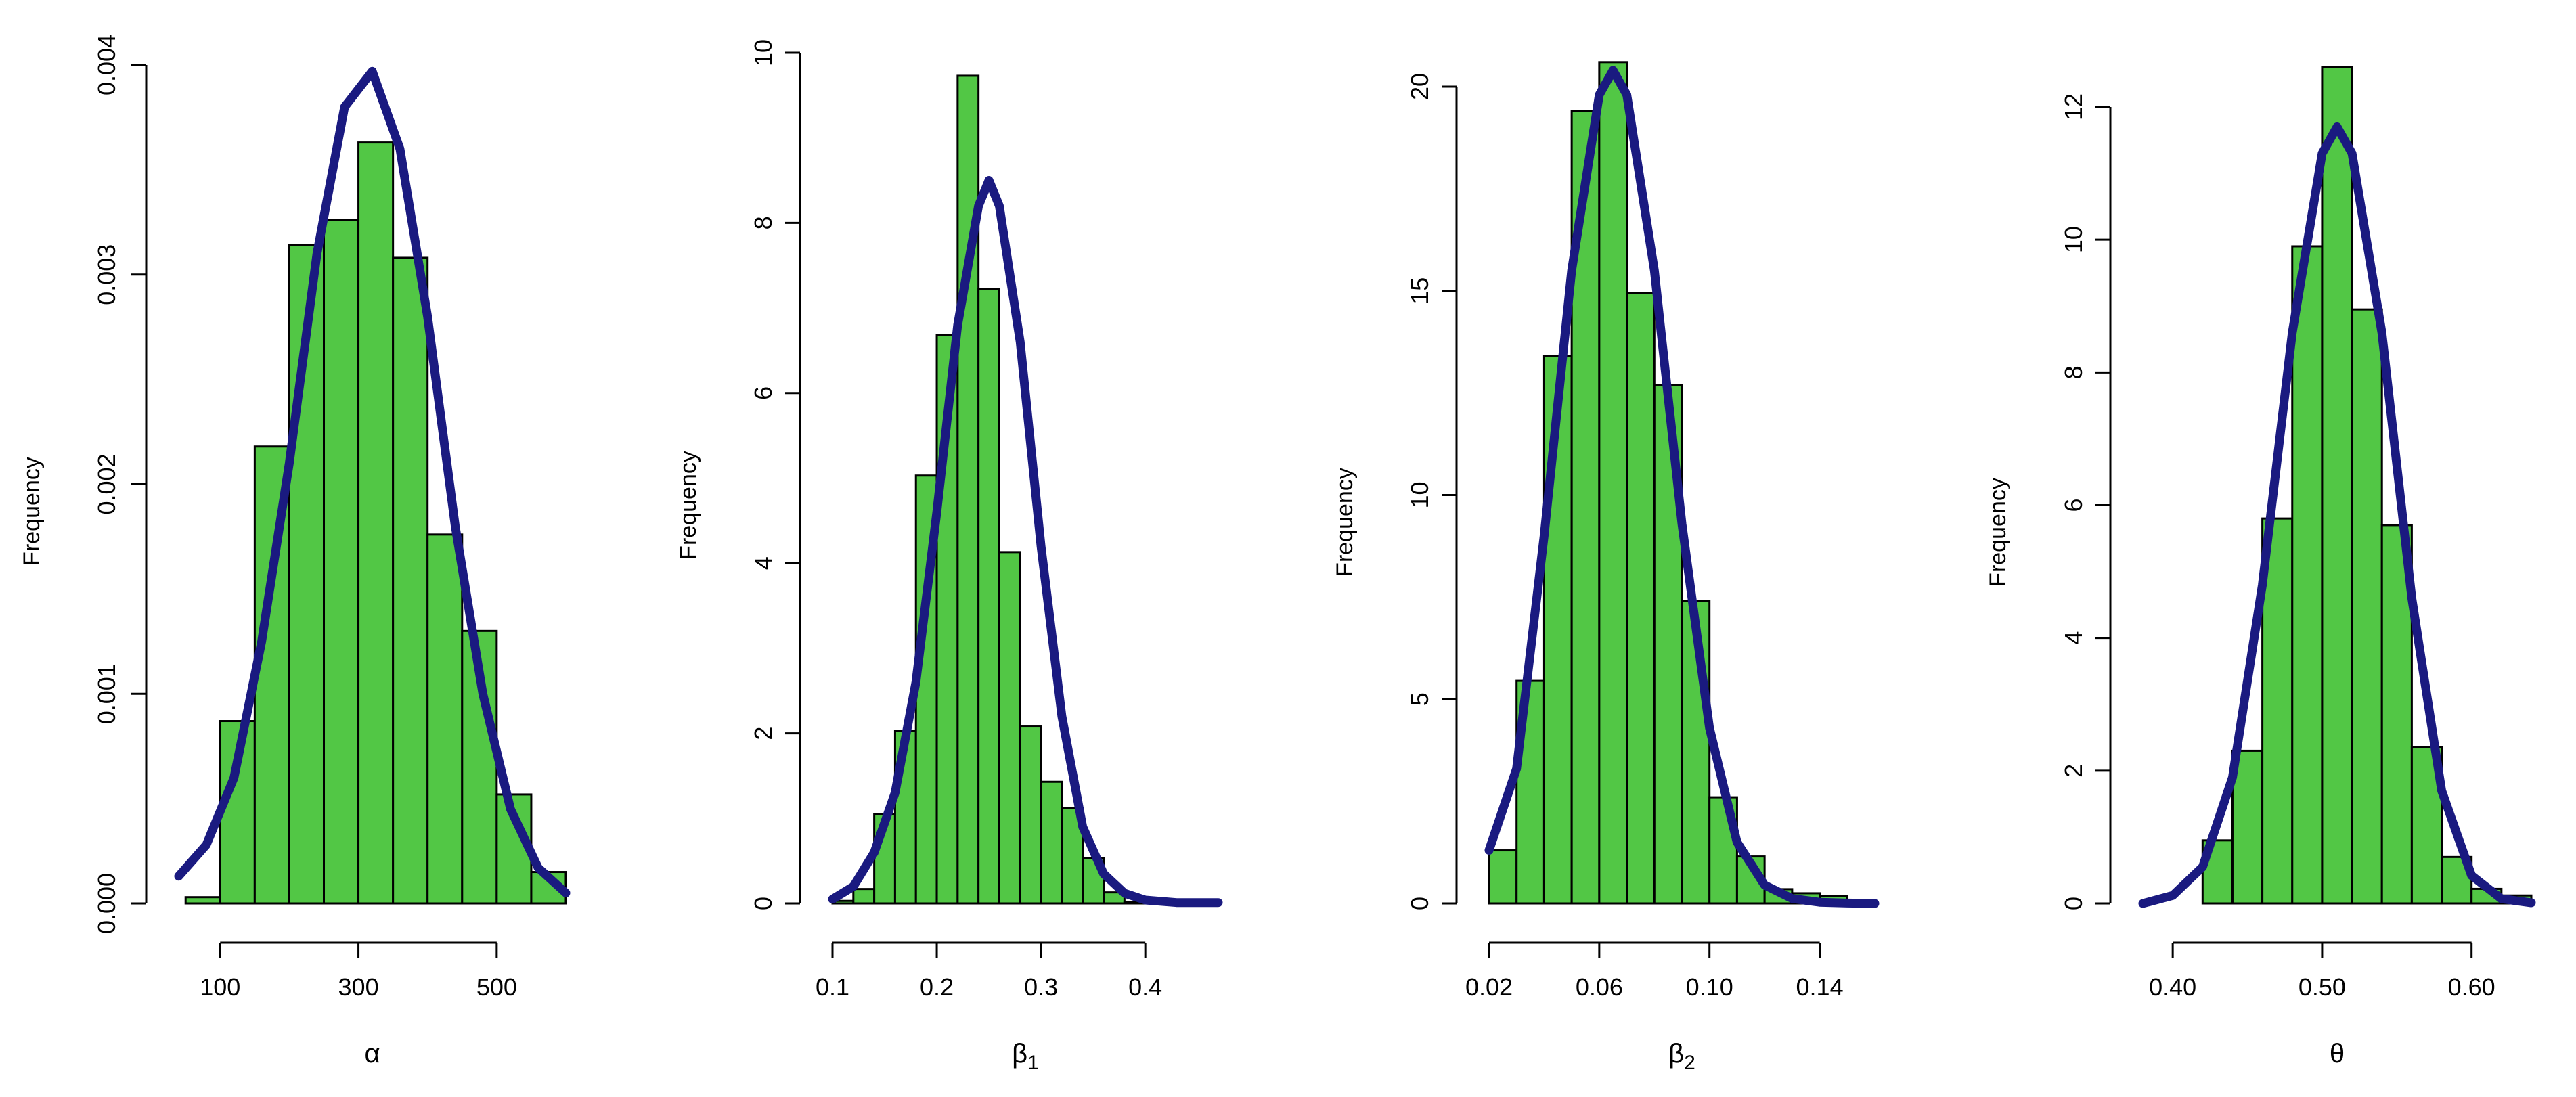 The height and width of the screenshot is (1097, 2576). Describe the element at coordinates (832, 987) in the screenshot. I see `x-tick-label: 0.1` at that location.